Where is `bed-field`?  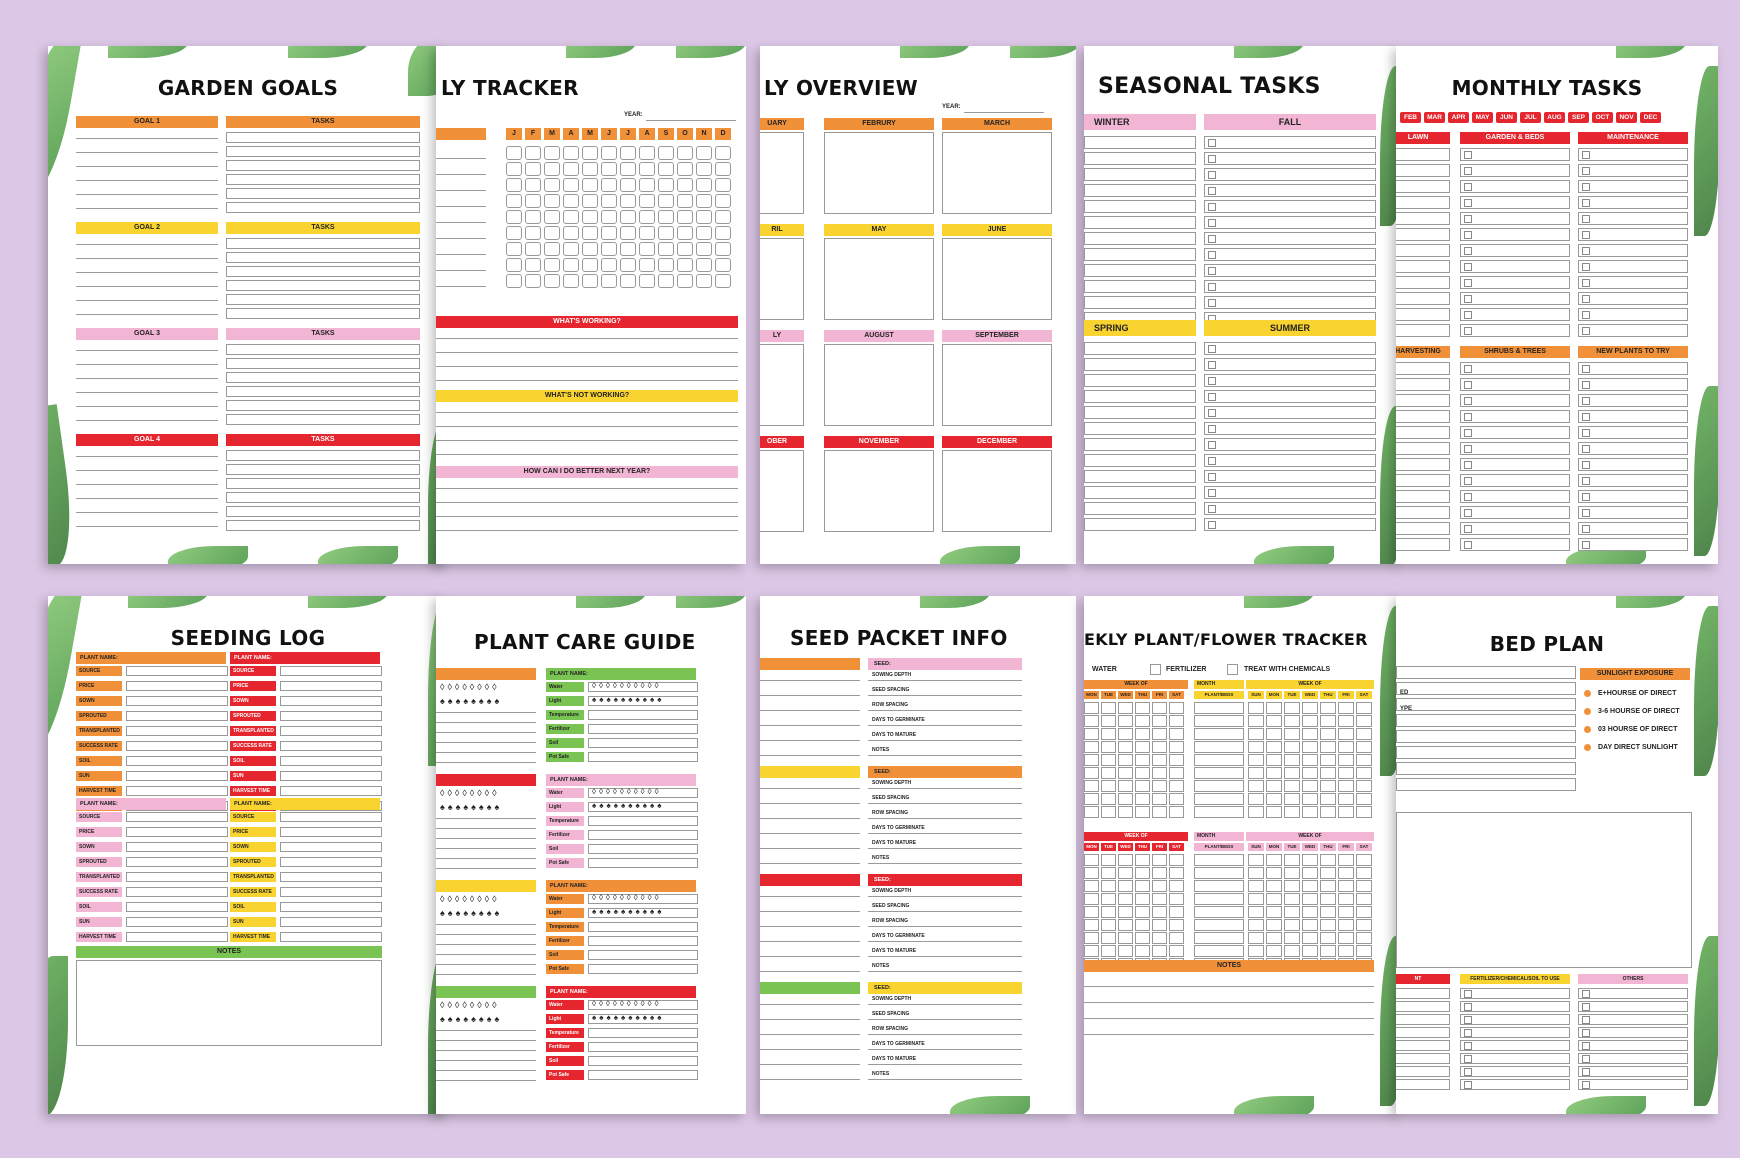 bed-field is located at coordinates (1486, 704).